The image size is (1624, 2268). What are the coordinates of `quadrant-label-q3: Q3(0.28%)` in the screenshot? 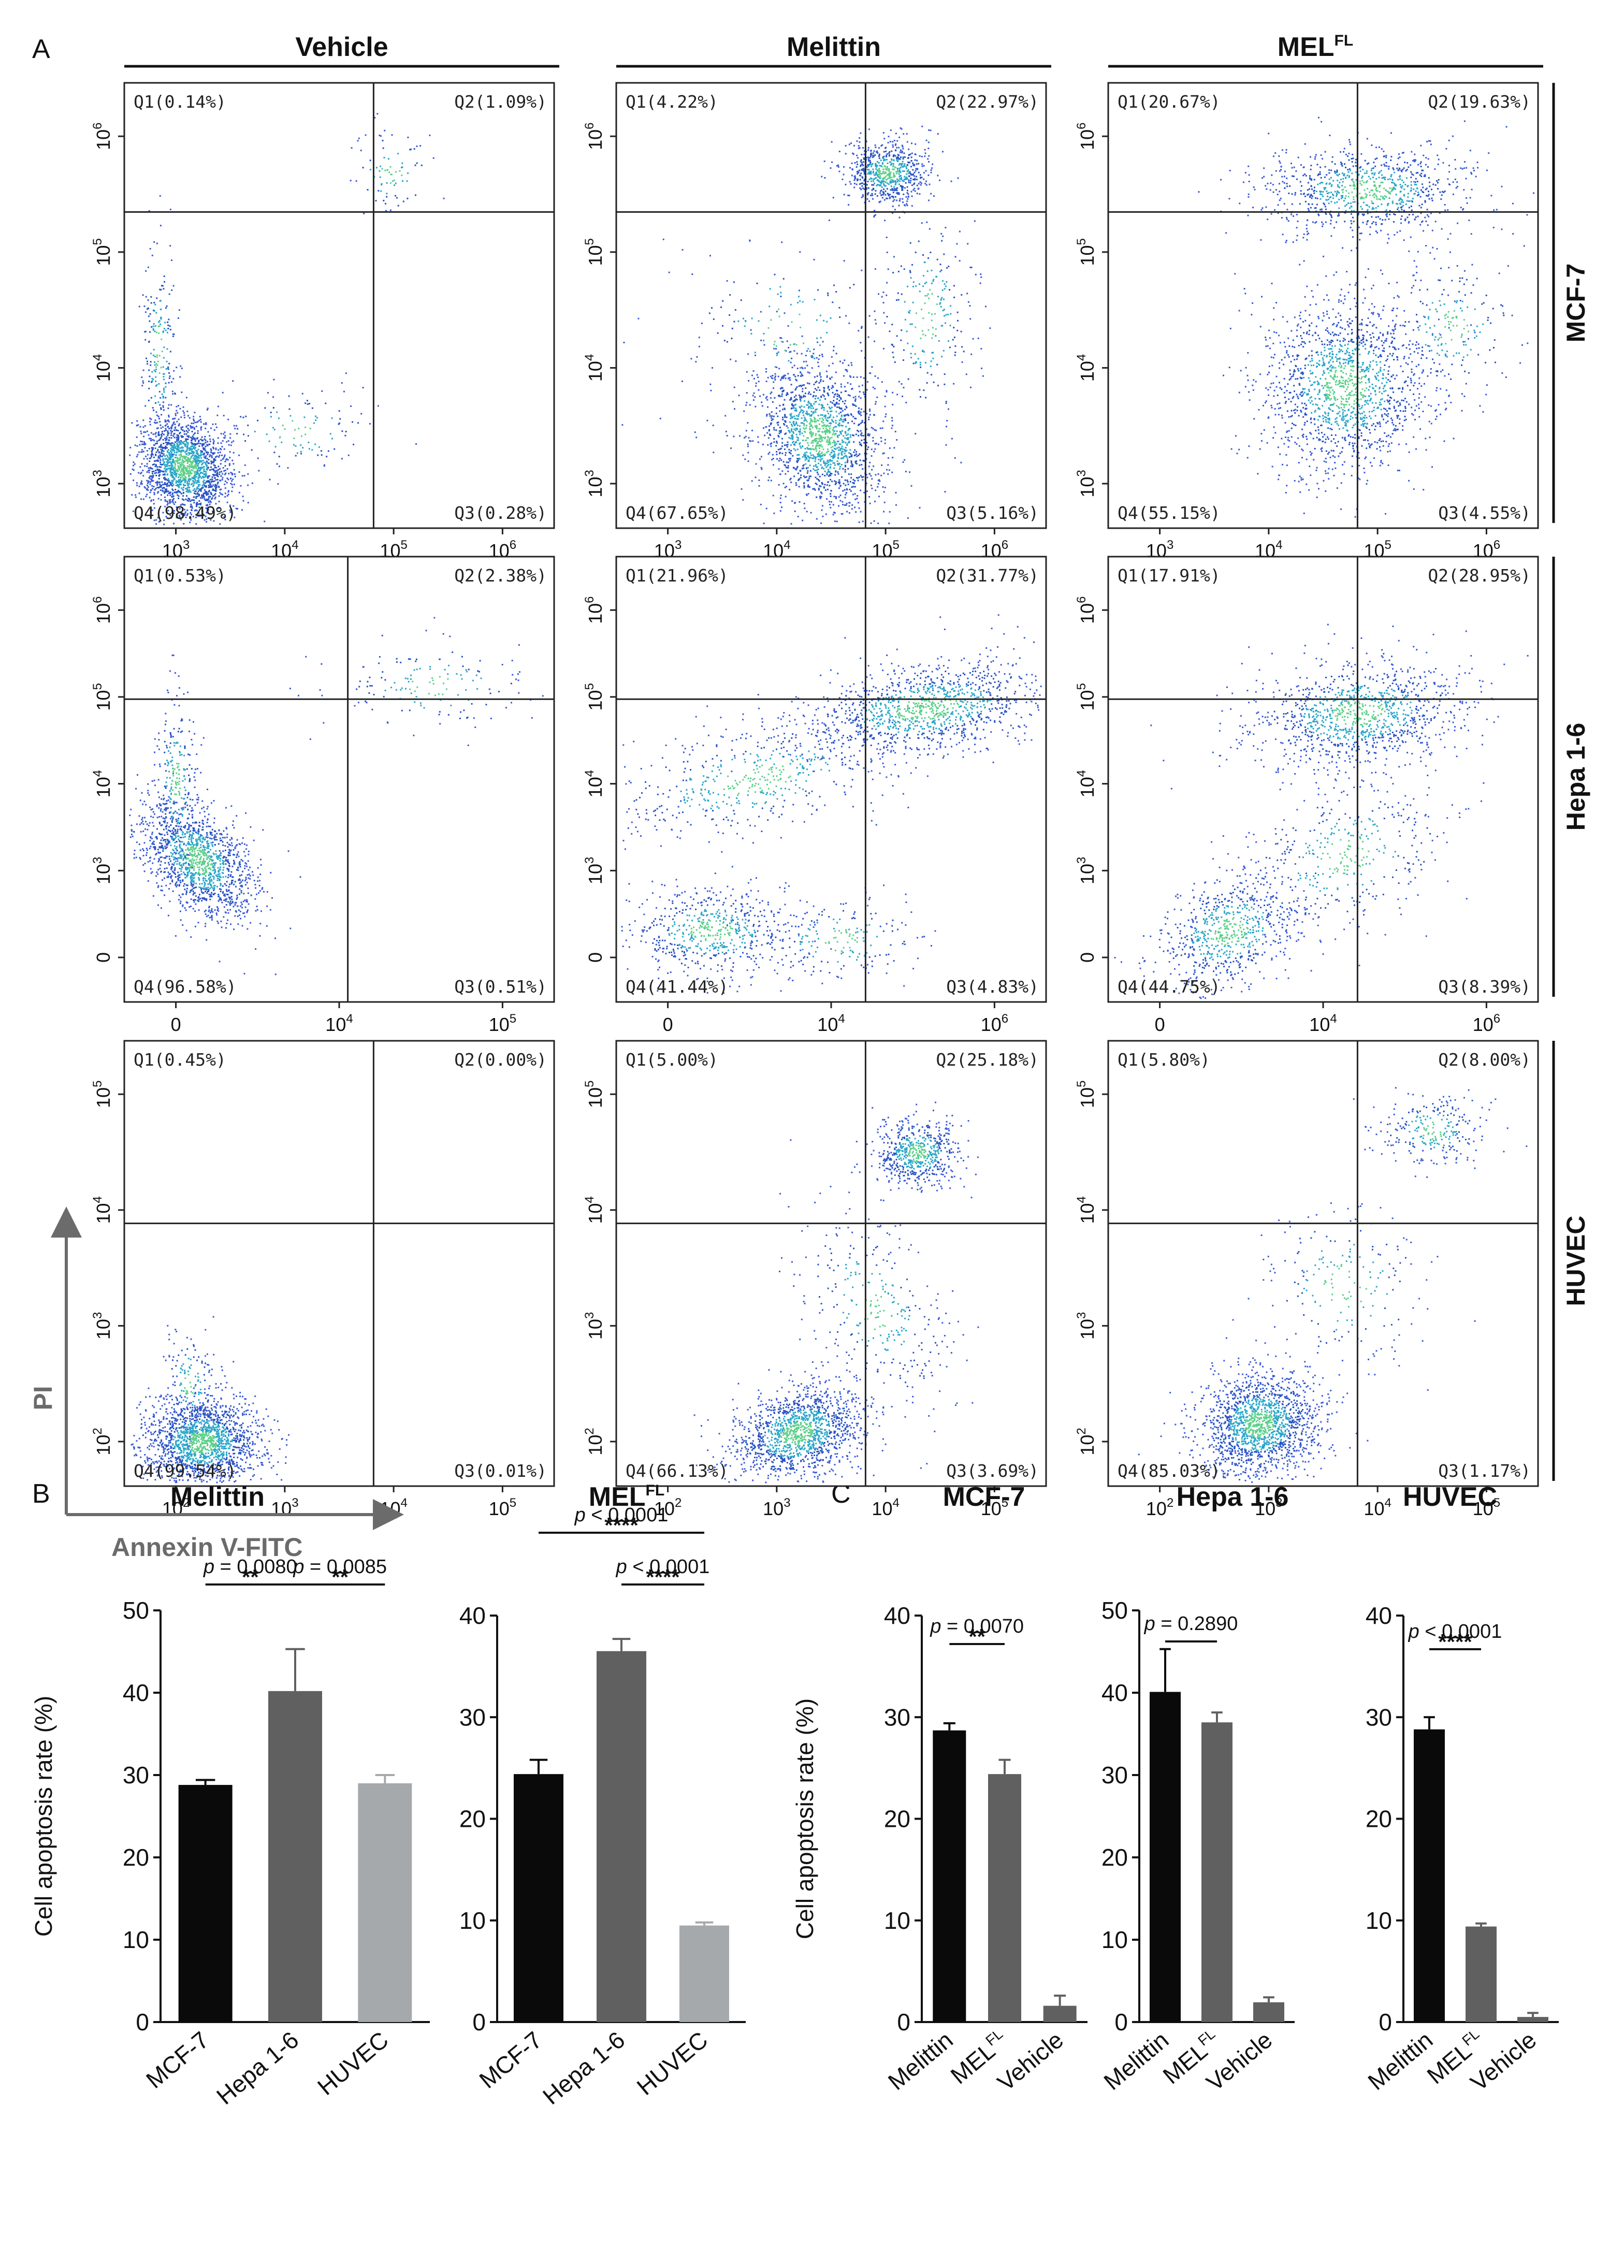 It's located at (501, 513).